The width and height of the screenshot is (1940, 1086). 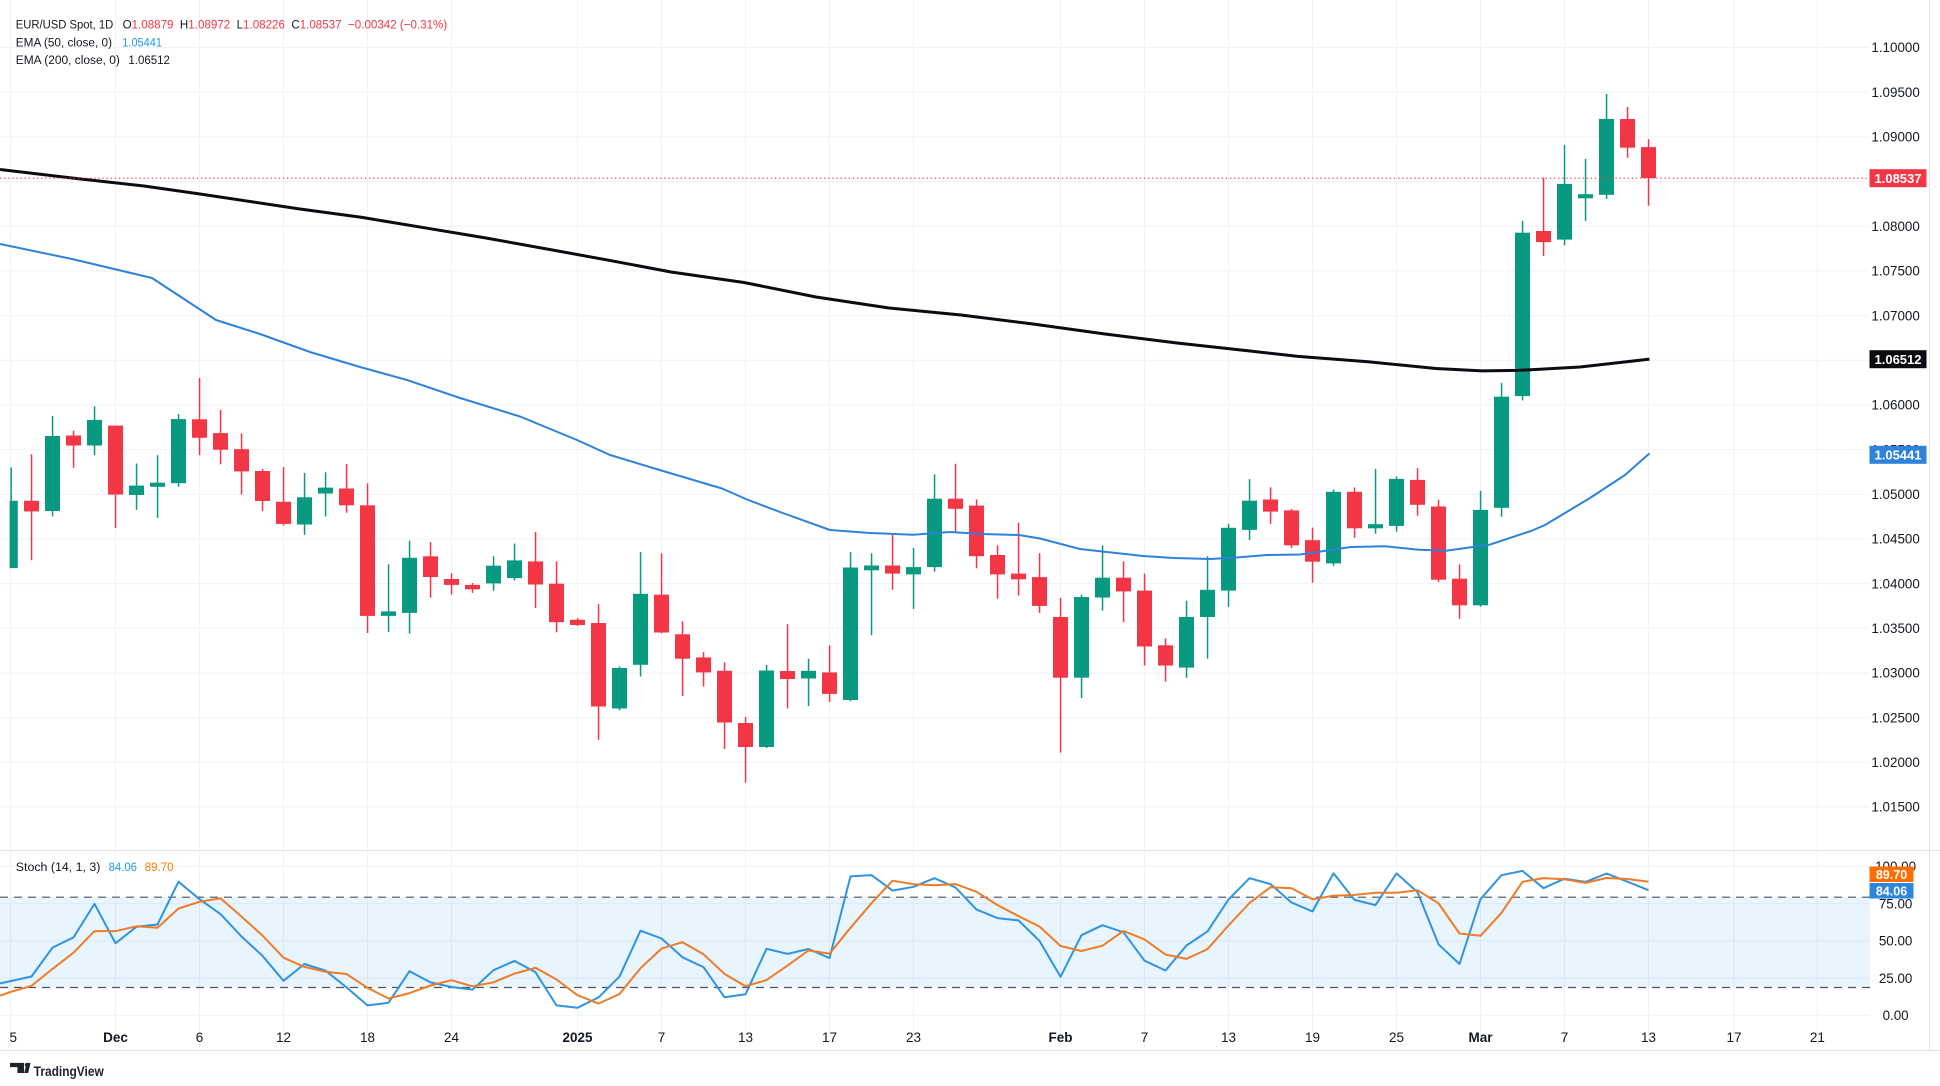 I want to click on svg-text: 6, so click(x=200, y=1037).